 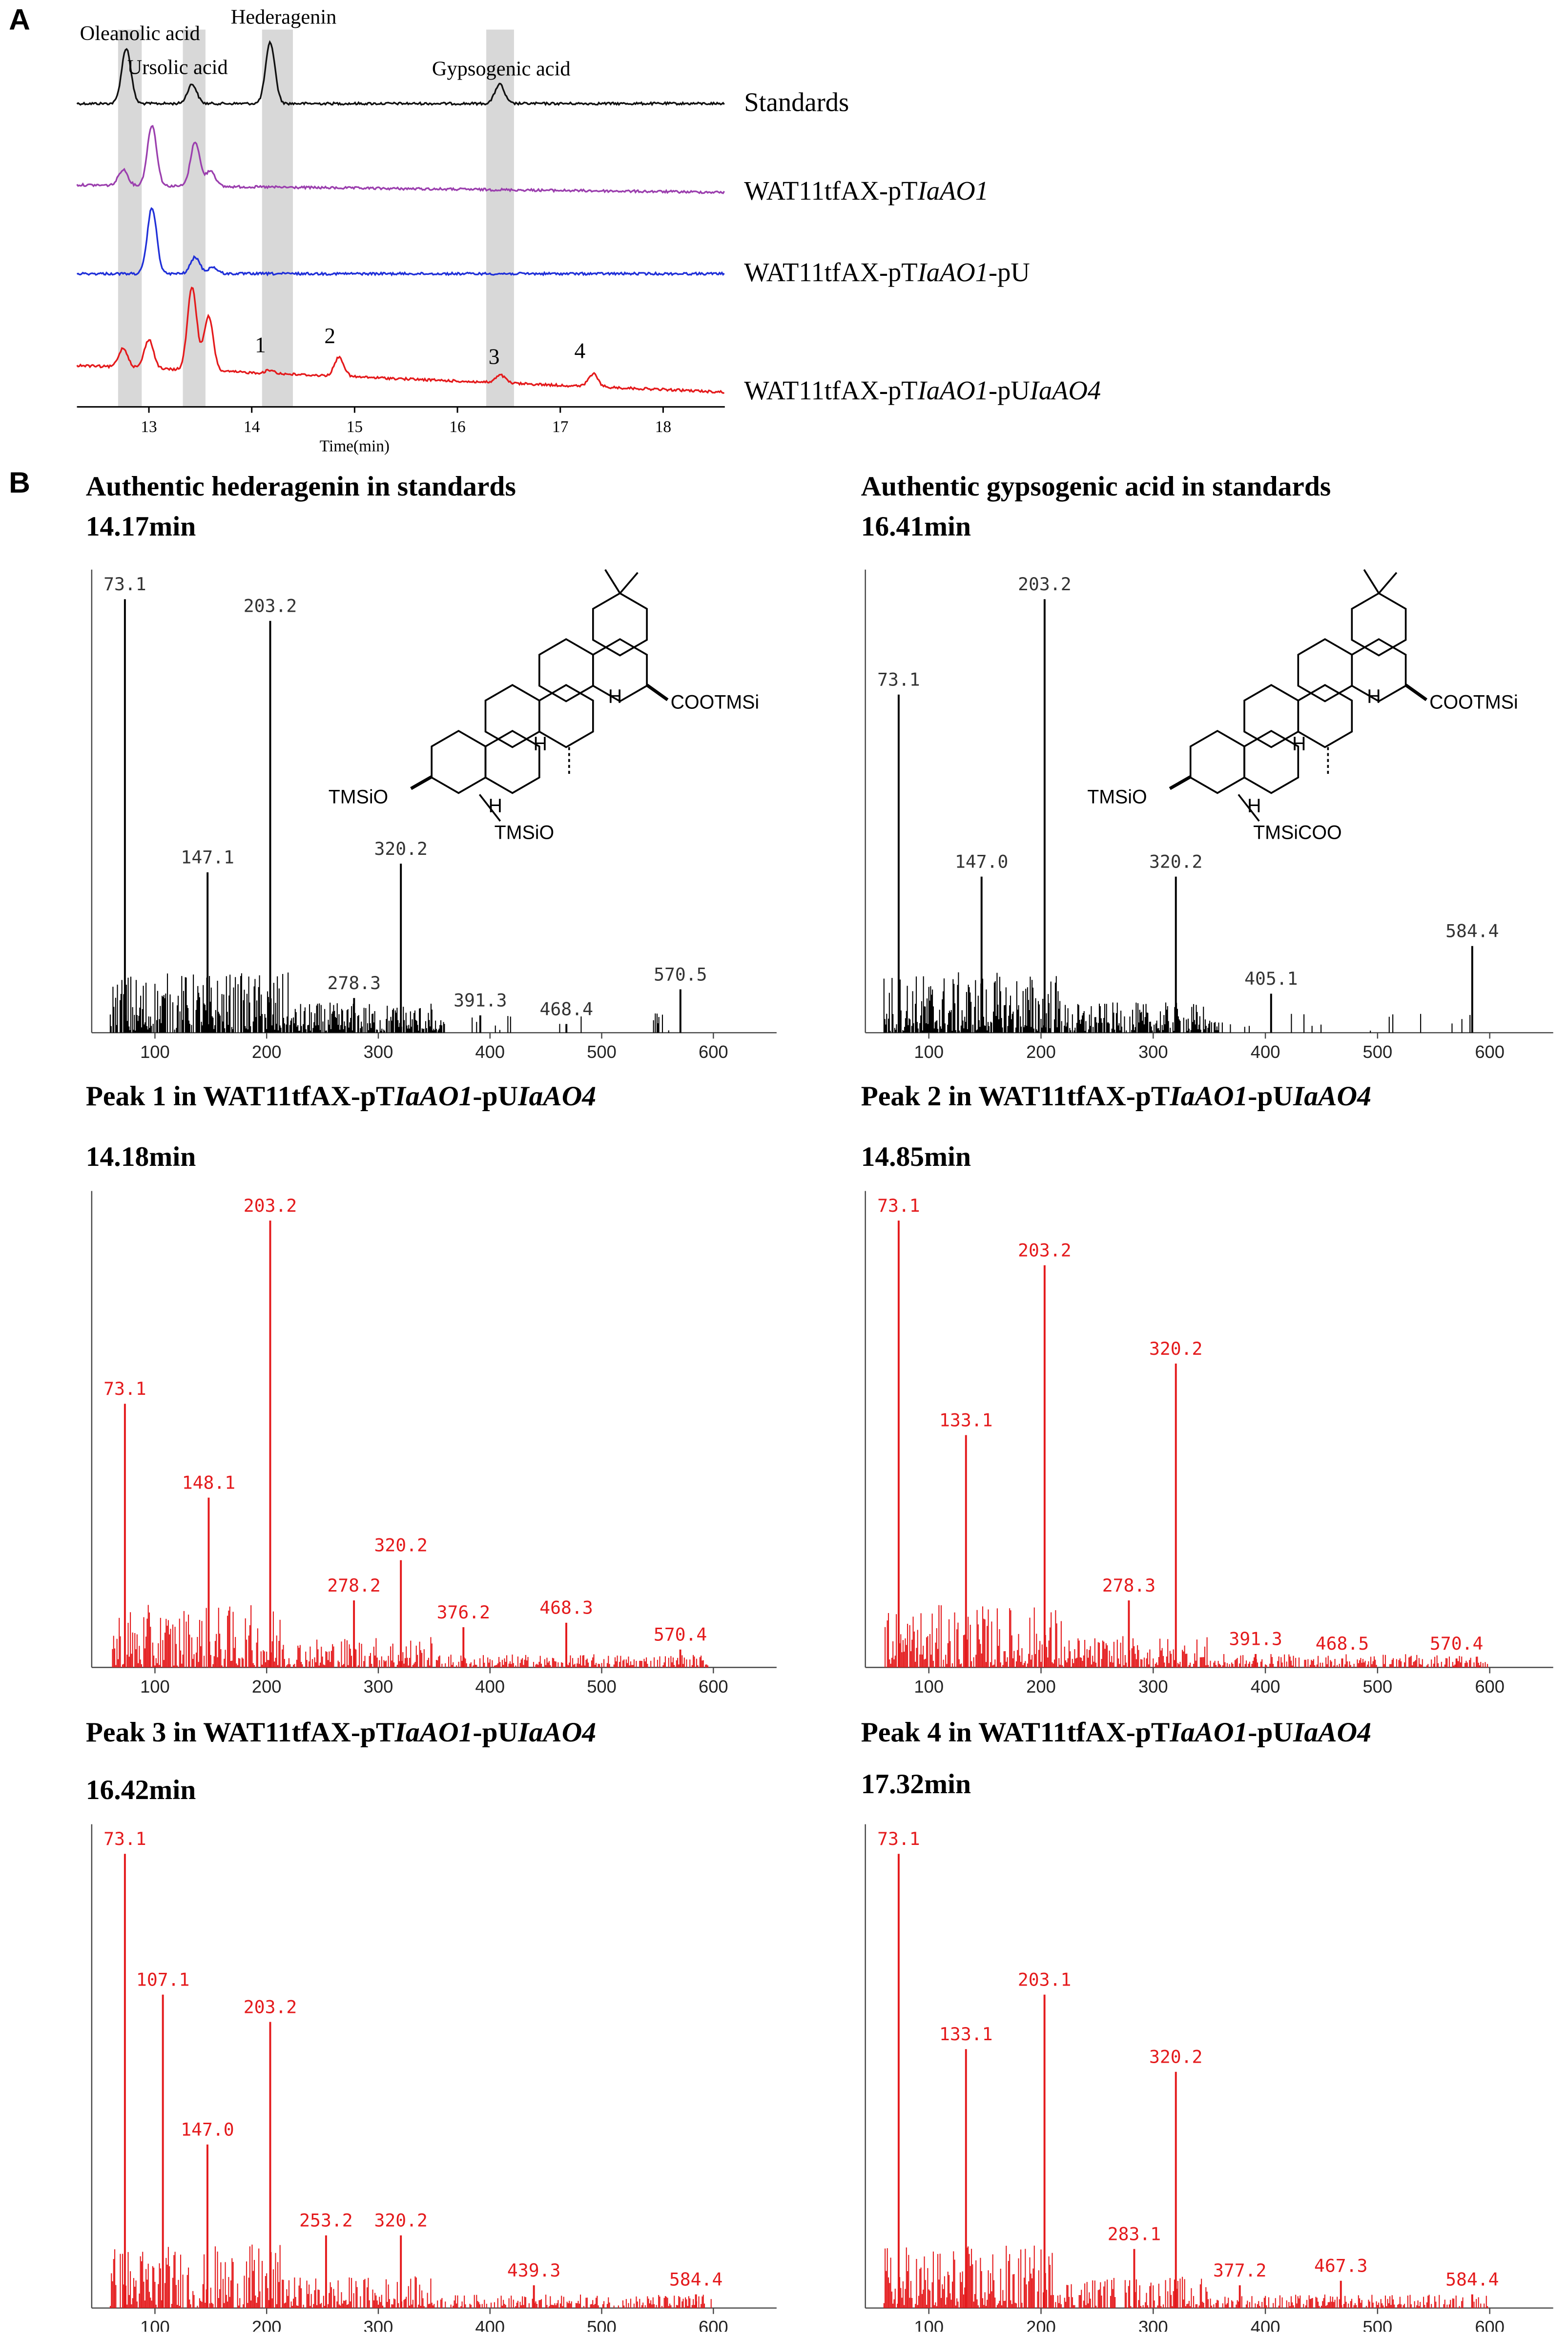 I want to click on trace-label: WAT11tfAX-pTIaAO1, so click(x=866, y=191).